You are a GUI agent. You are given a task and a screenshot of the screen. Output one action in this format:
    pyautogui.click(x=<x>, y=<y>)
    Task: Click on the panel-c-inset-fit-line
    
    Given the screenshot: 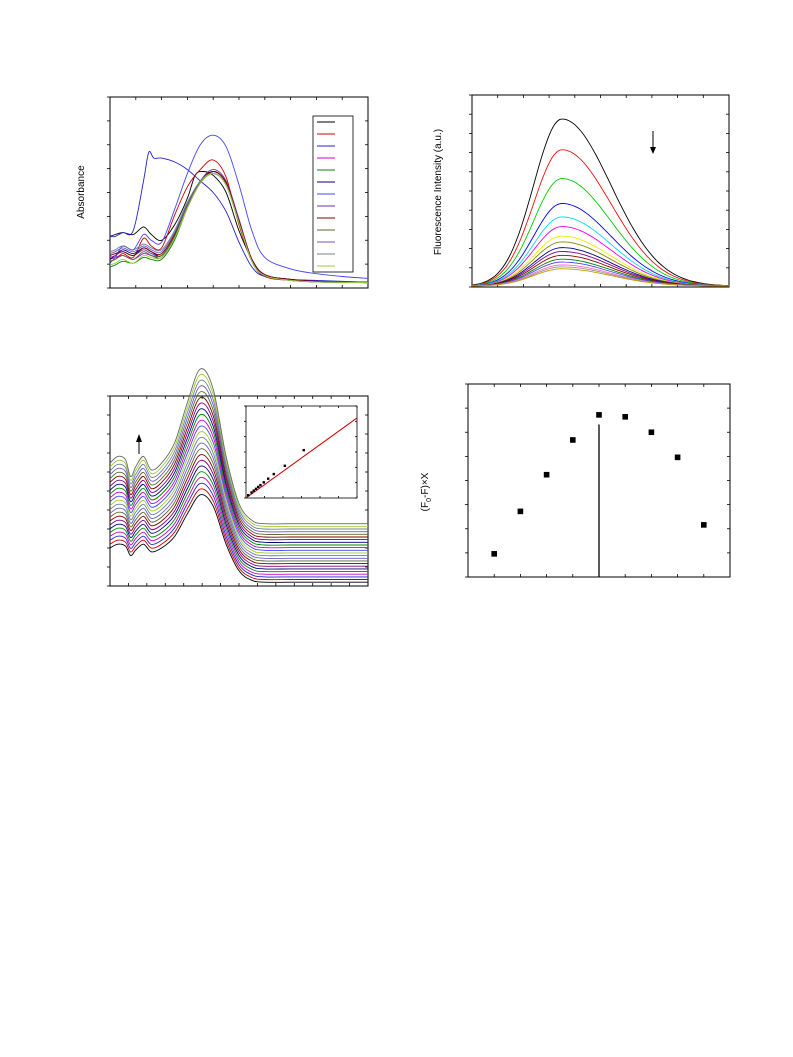 What is the action you would take?
    pyautogui.click(x=301, y=458)
    